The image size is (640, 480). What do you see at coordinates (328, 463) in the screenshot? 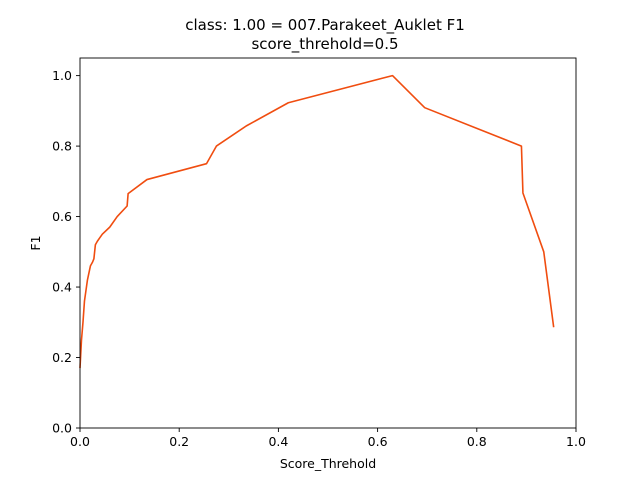
I see `x-axis-label: Score_Threhold` at bounding box center [328, 463].